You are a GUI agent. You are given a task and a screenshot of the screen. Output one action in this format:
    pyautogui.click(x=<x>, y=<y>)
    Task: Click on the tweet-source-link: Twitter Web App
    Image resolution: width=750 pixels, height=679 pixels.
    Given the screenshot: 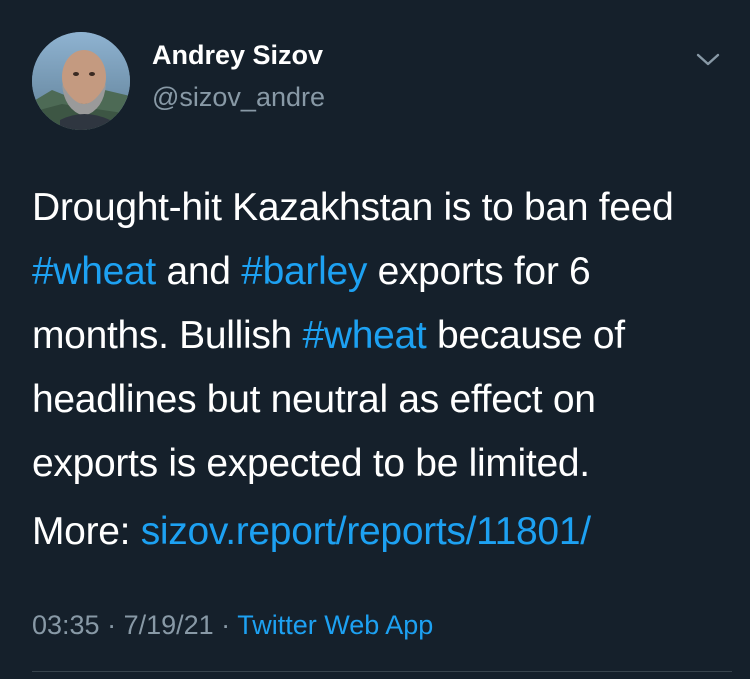 What is the action you would take?
    pyautogui.click(x=335, y=625)
    